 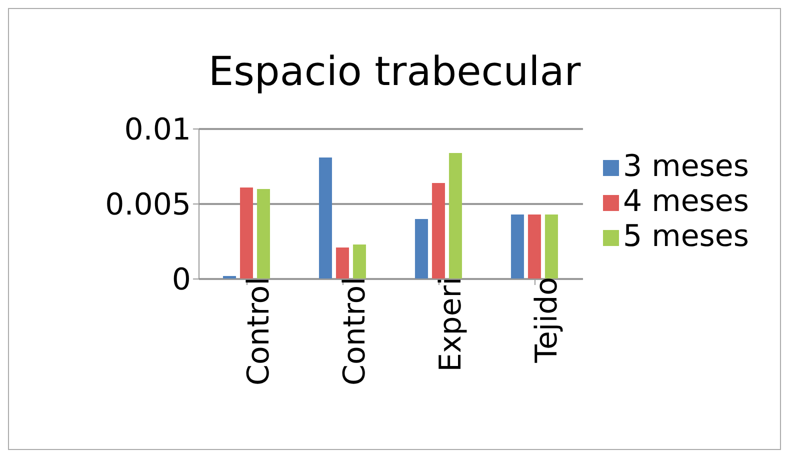 What do you see at coordinates (685, 236) in the screenshot?
I see `legend-label: 5 meses` at bounding box center [685, 236].